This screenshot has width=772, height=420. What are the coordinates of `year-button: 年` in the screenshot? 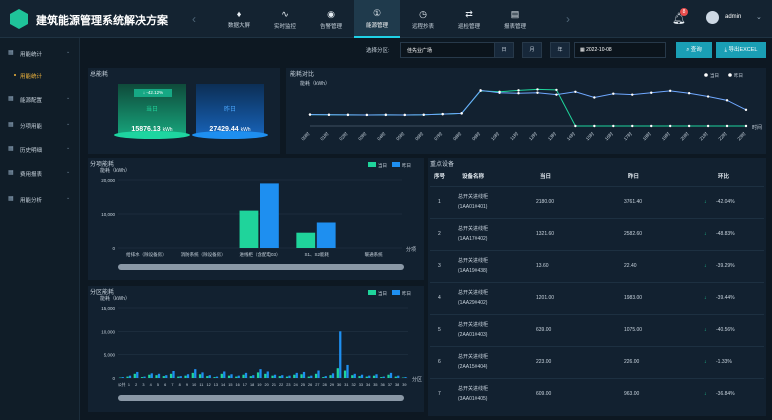 It's located at (560, 50).